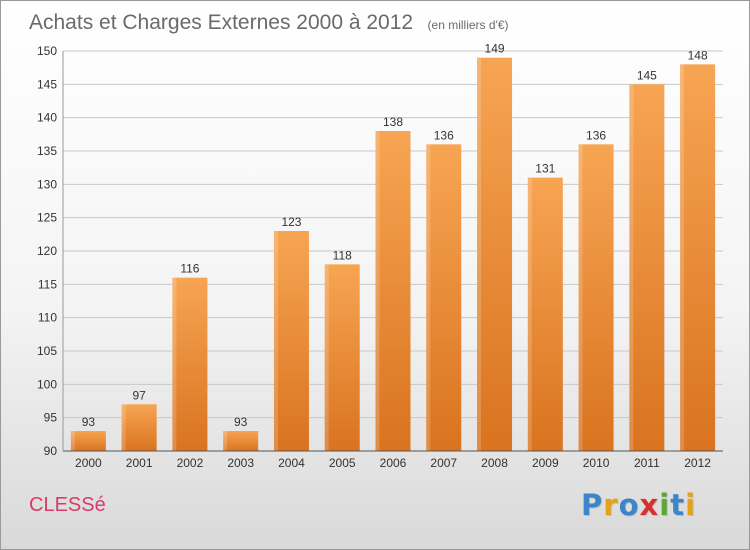 Image resolution: width=750 pixels, height=550 pixels. I want to click on chart-subtitle: (en milliers d'€), so click(468, 25).